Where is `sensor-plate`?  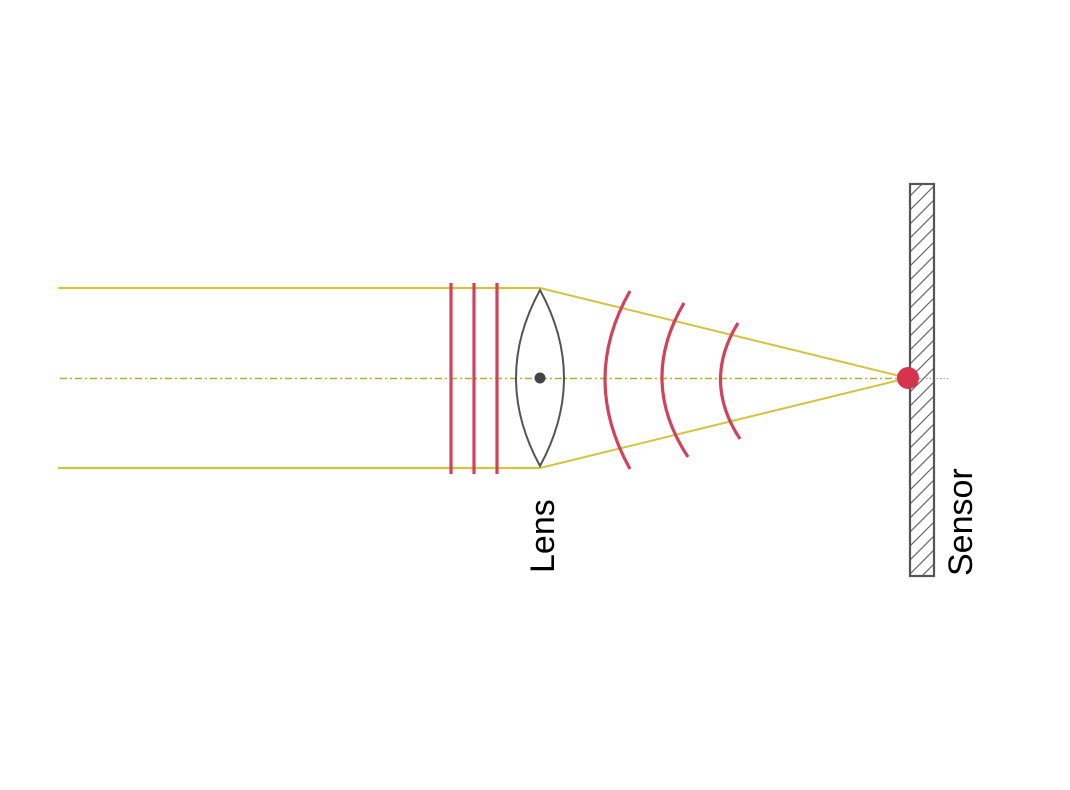
sensor-plate is located at coordinates (922, 380).